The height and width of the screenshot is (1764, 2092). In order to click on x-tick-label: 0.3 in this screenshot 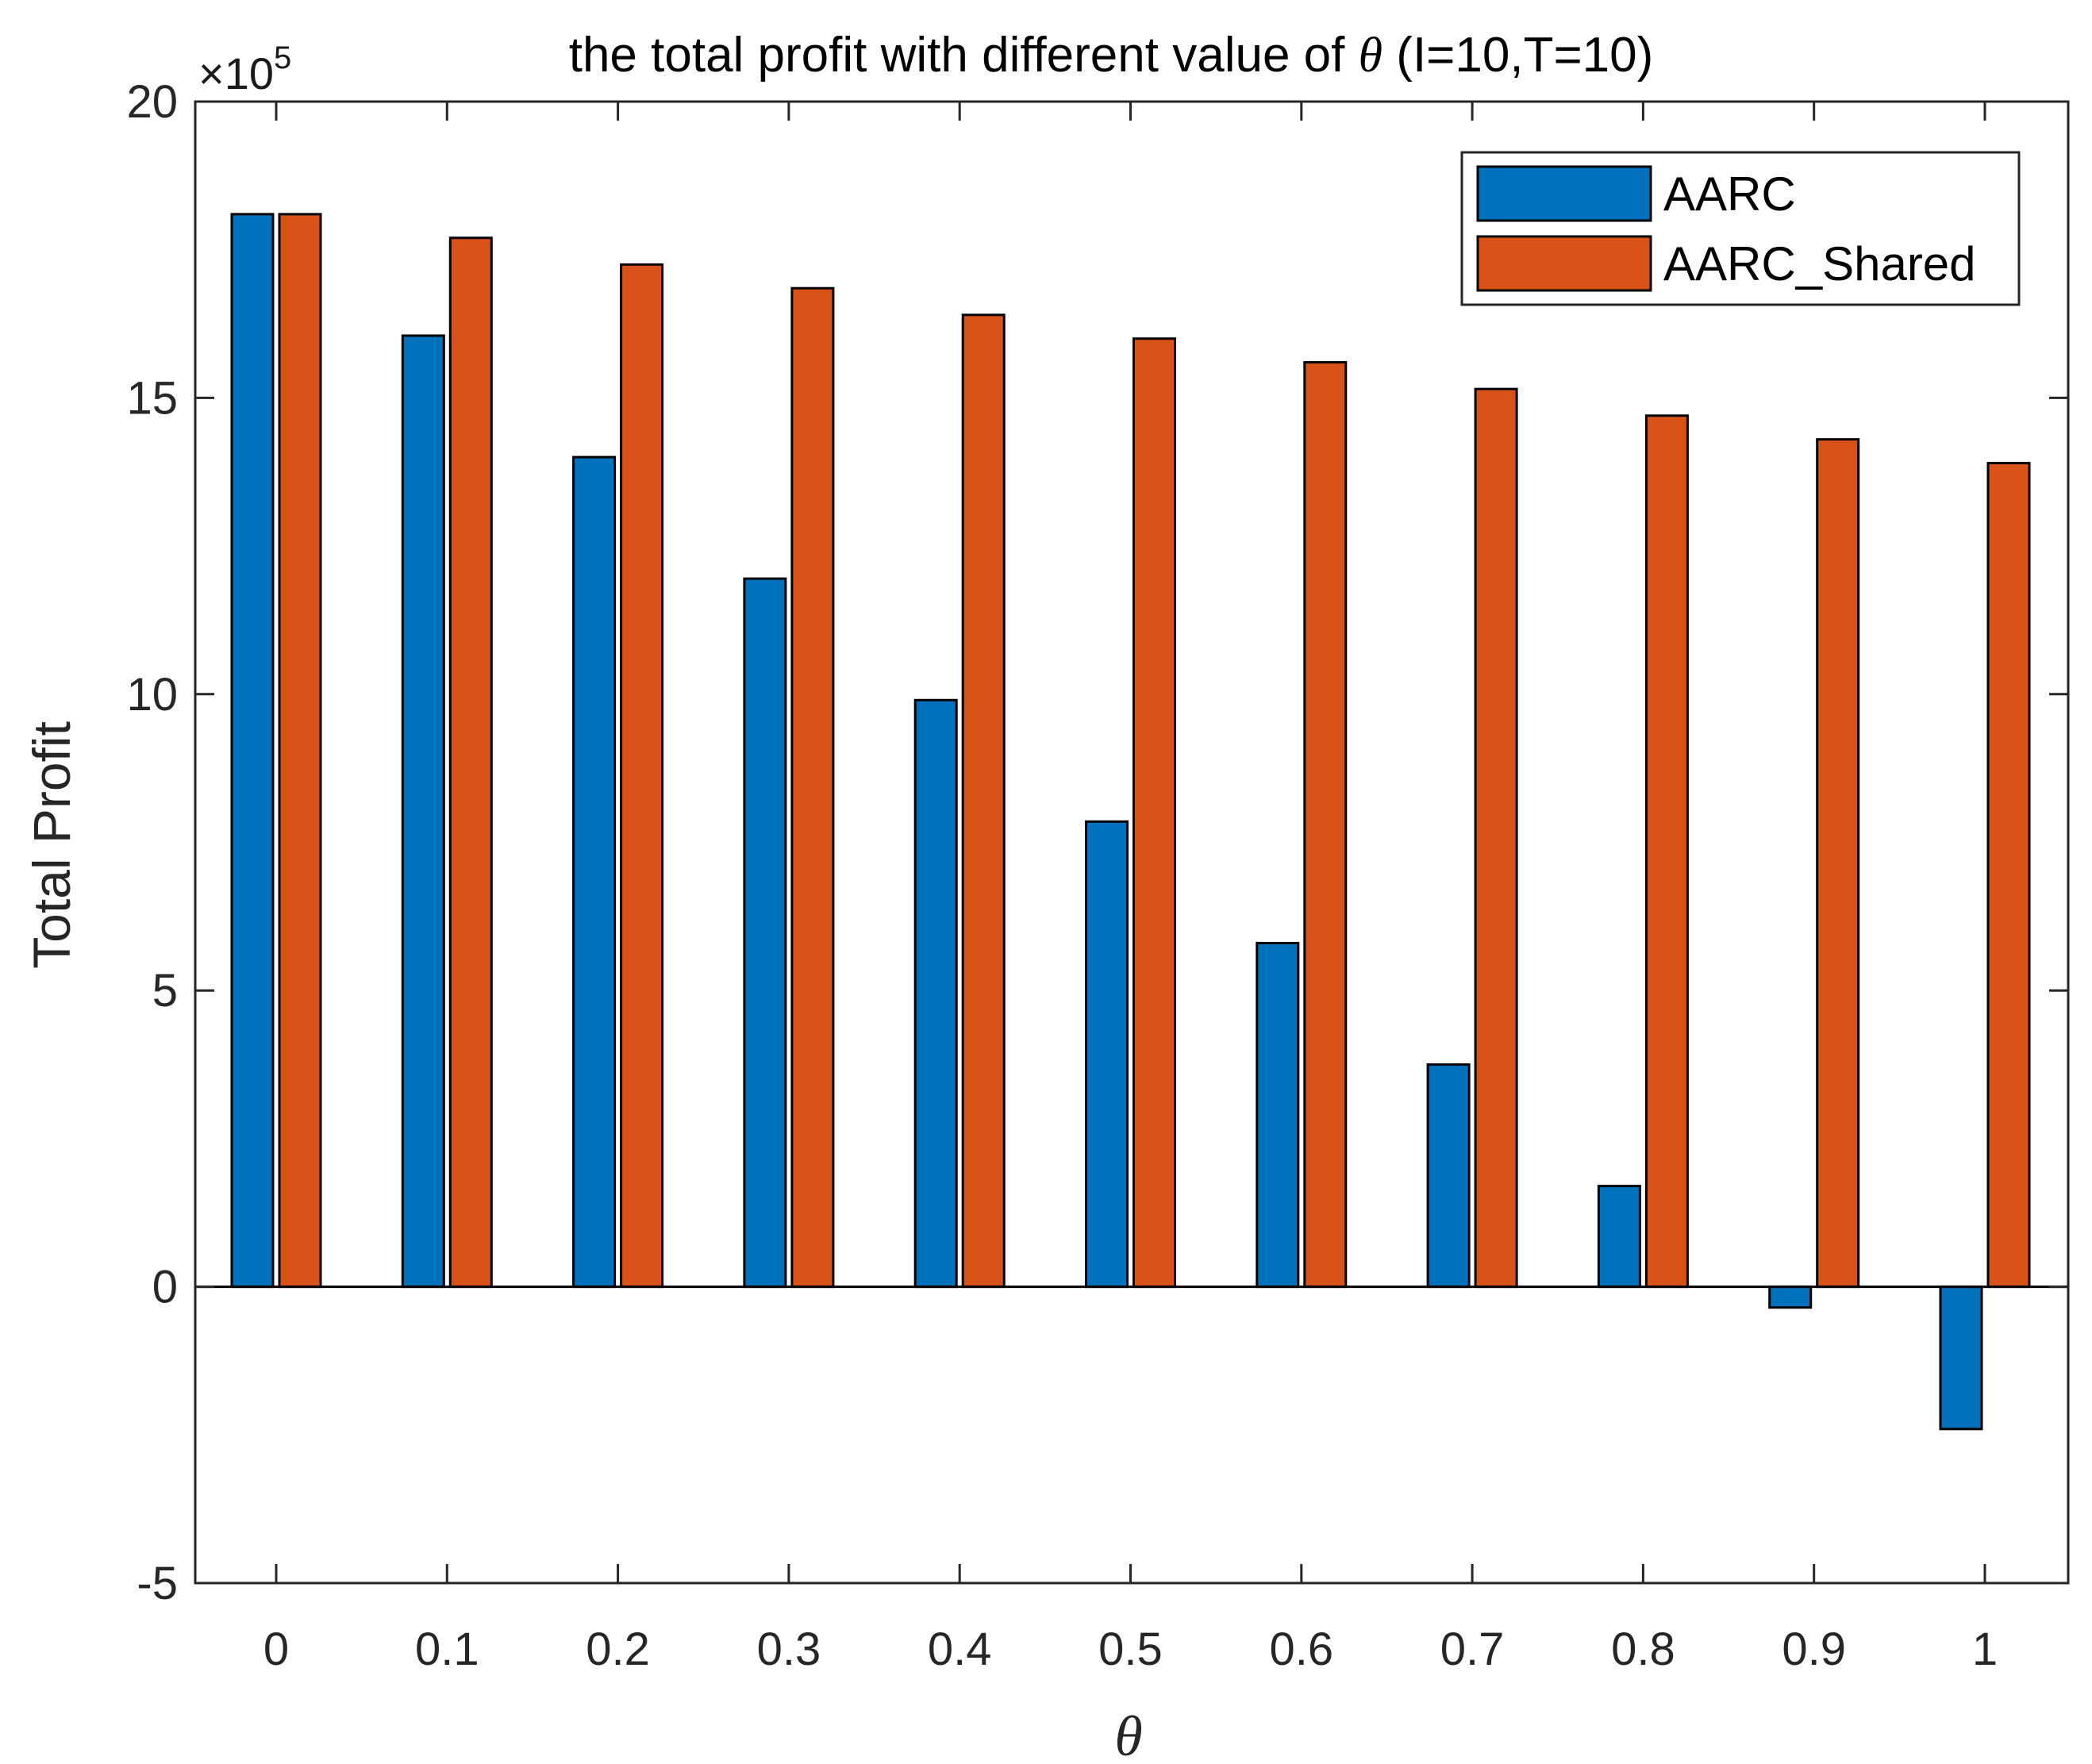, I will do `click(789, 1649)`.